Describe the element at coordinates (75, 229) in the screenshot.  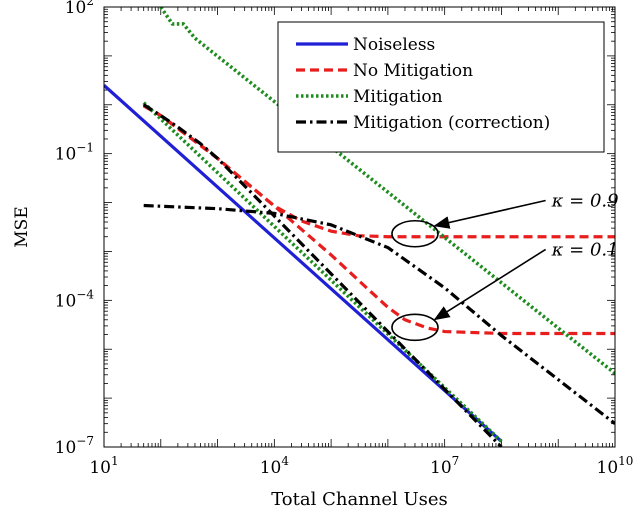
I see `y-tick-labels: 10⁻⁷ 10⁻⁴ 10⁻¹ 102` at that location.